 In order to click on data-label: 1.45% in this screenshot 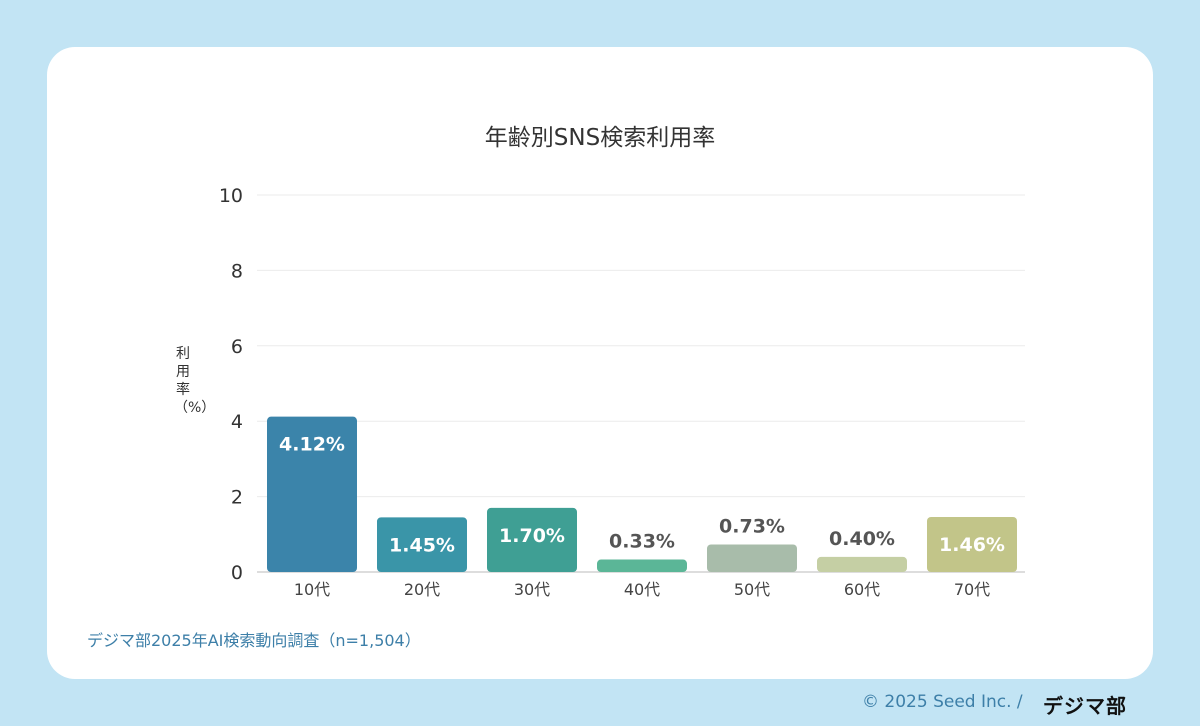, I will do `click(422, 545)`.